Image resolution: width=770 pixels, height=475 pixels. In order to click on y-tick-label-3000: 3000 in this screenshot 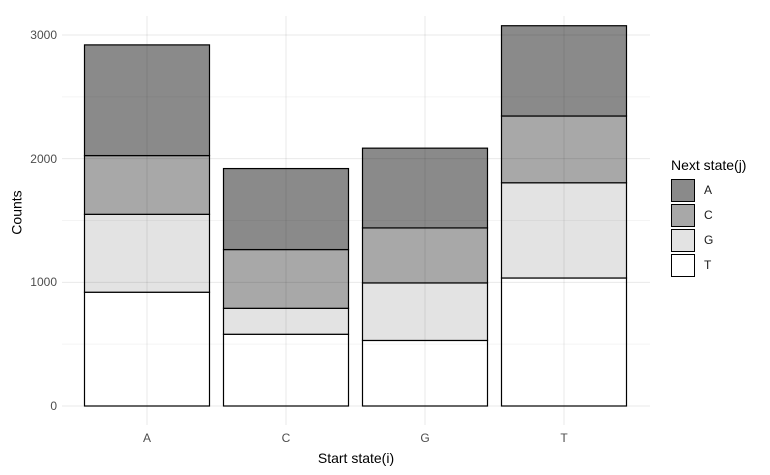, I will do `click(43, 35)`.